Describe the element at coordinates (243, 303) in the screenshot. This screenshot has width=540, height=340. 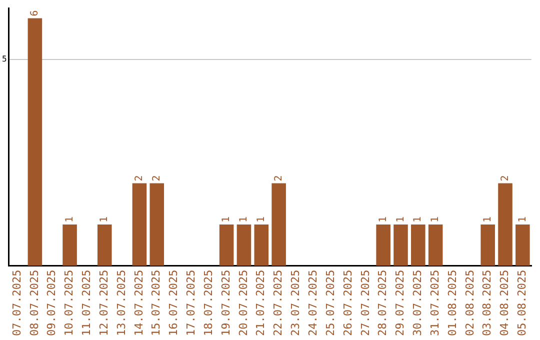
I see `x-tick-label: 20.07.2025` at that location.